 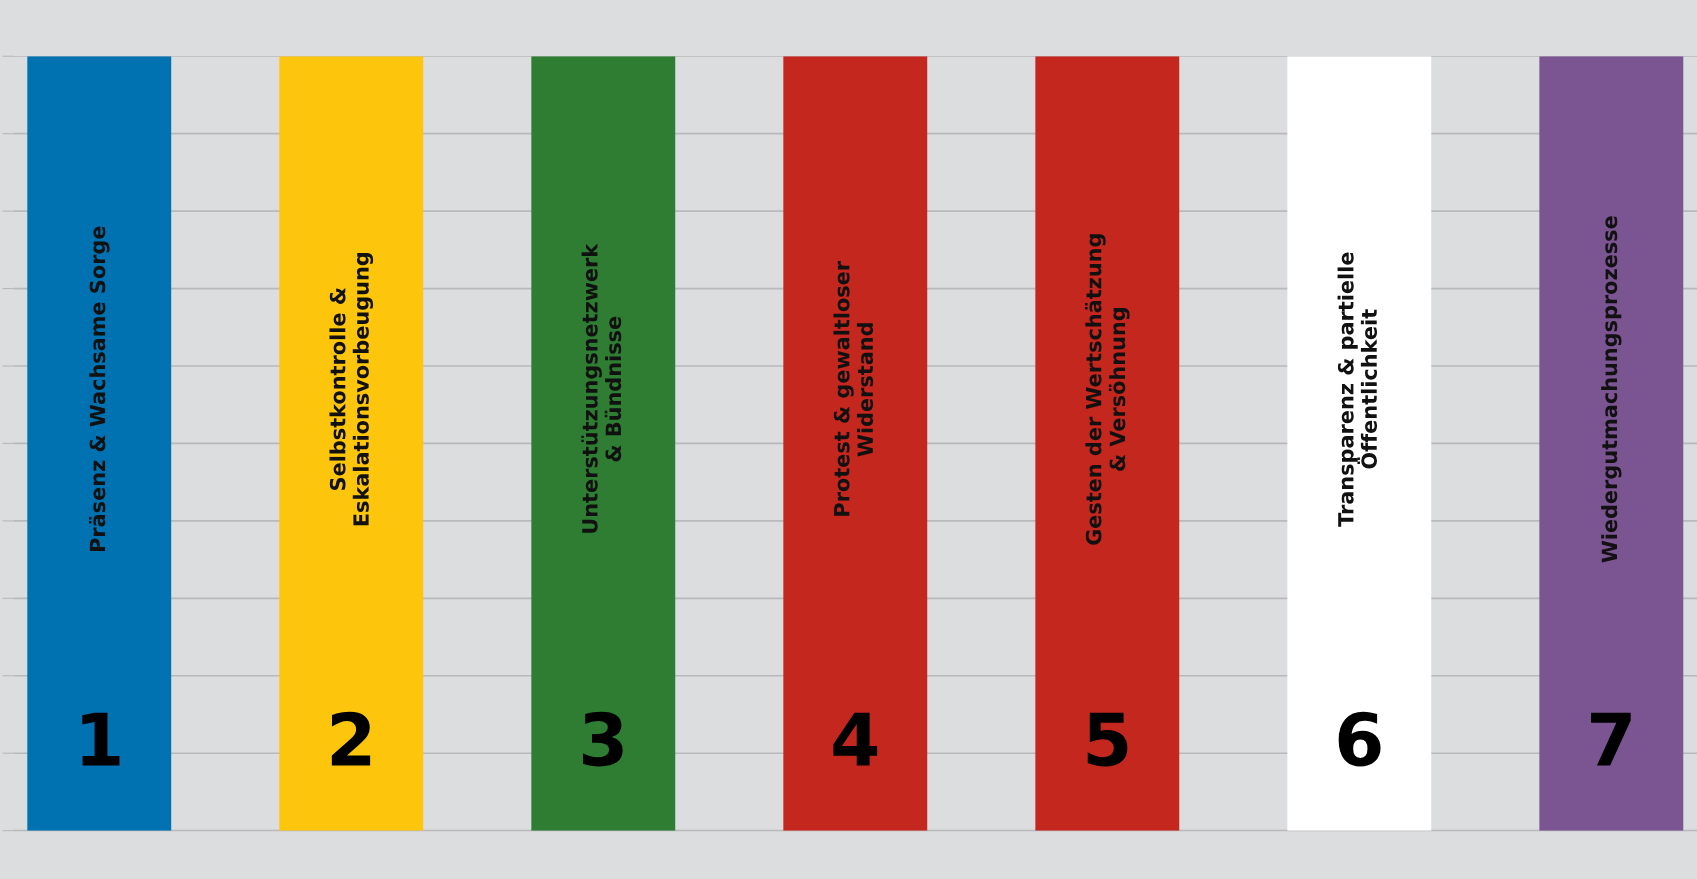 What do you see at coordinates (1611, 739) in the screenshot?
I see `annotation: 7` at bounding box center [1611, 739].